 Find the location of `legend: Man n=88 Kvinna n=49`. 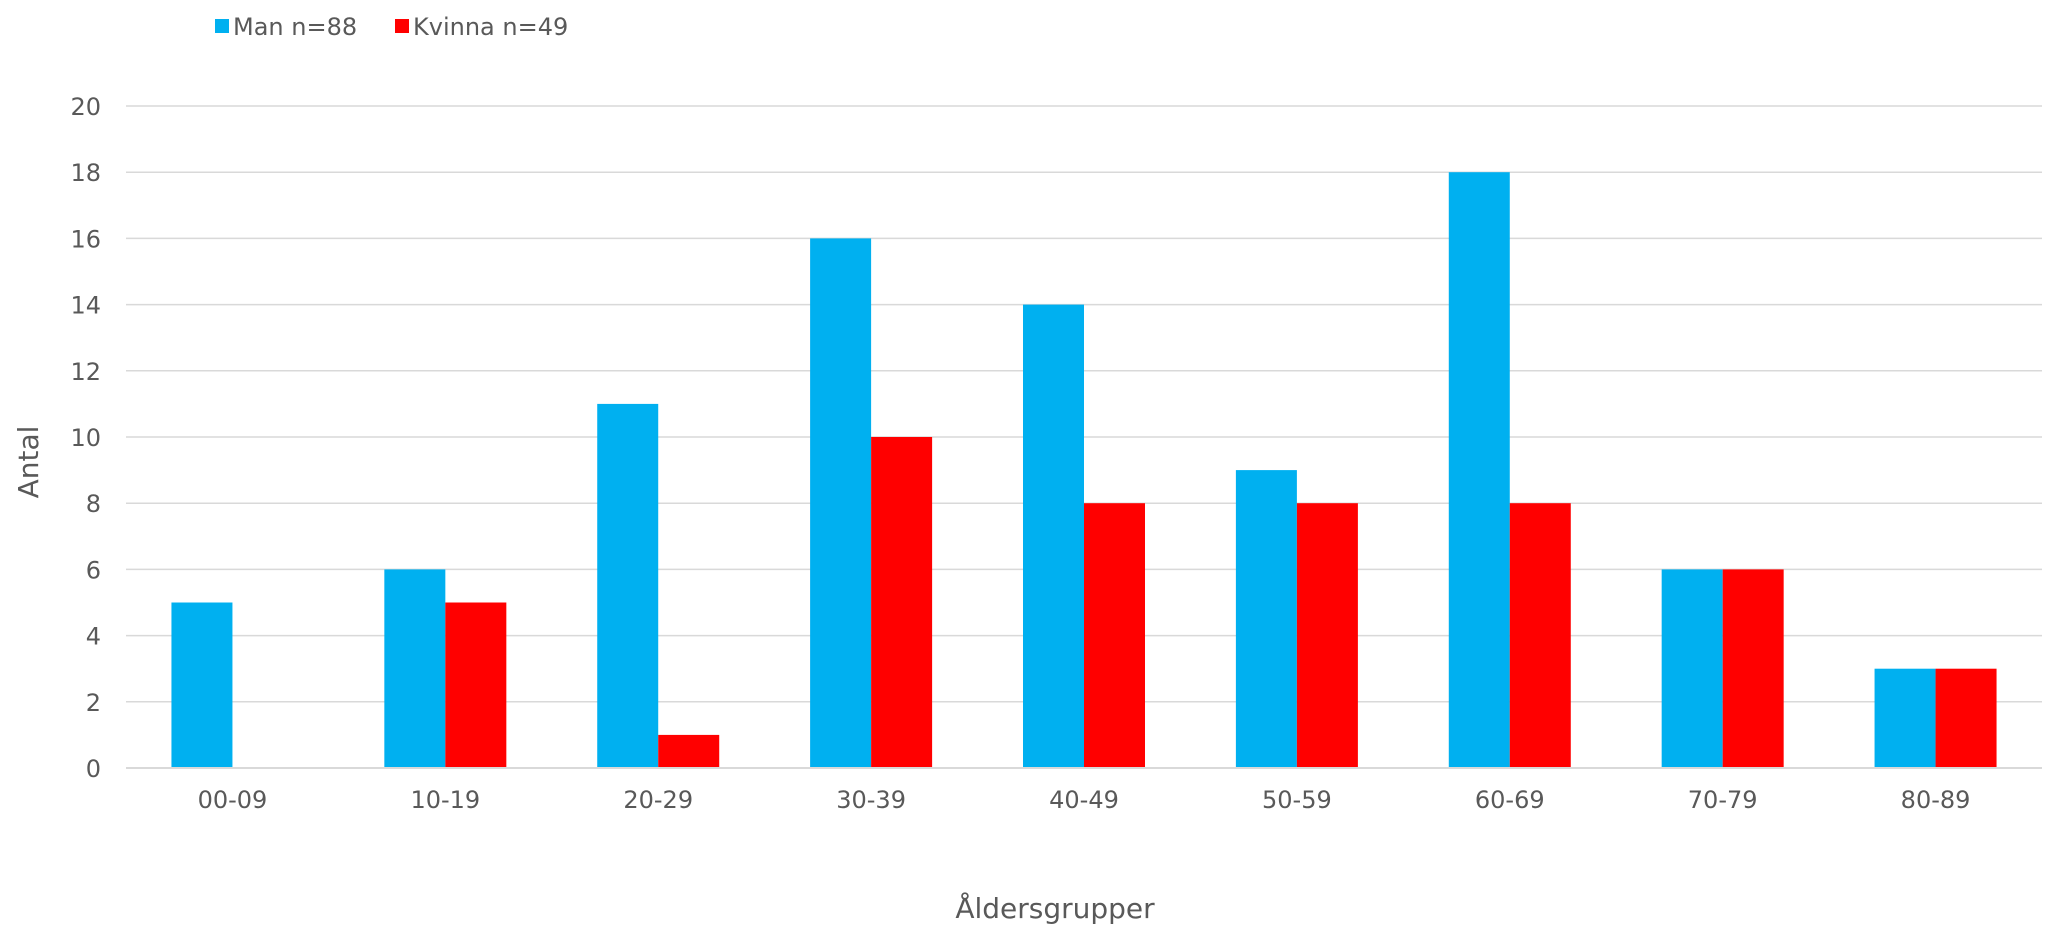

legend: Man n=88 Kvinna n=49 is located at coordinates (391, 27).